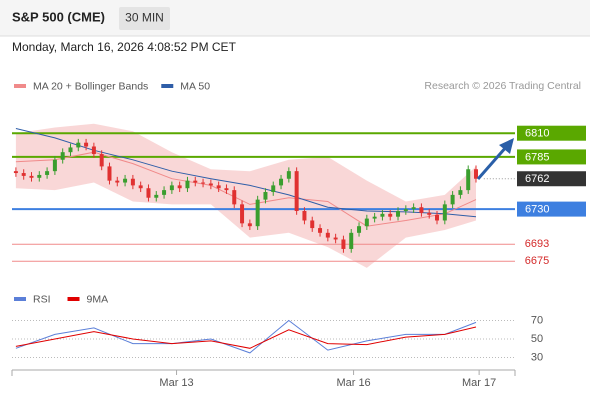 The height and width of the screenshot is (400, 590). Describe the element at coordinates (176, 383) in the screenshot. I see `x-tick-label: Mar 13` at that location.